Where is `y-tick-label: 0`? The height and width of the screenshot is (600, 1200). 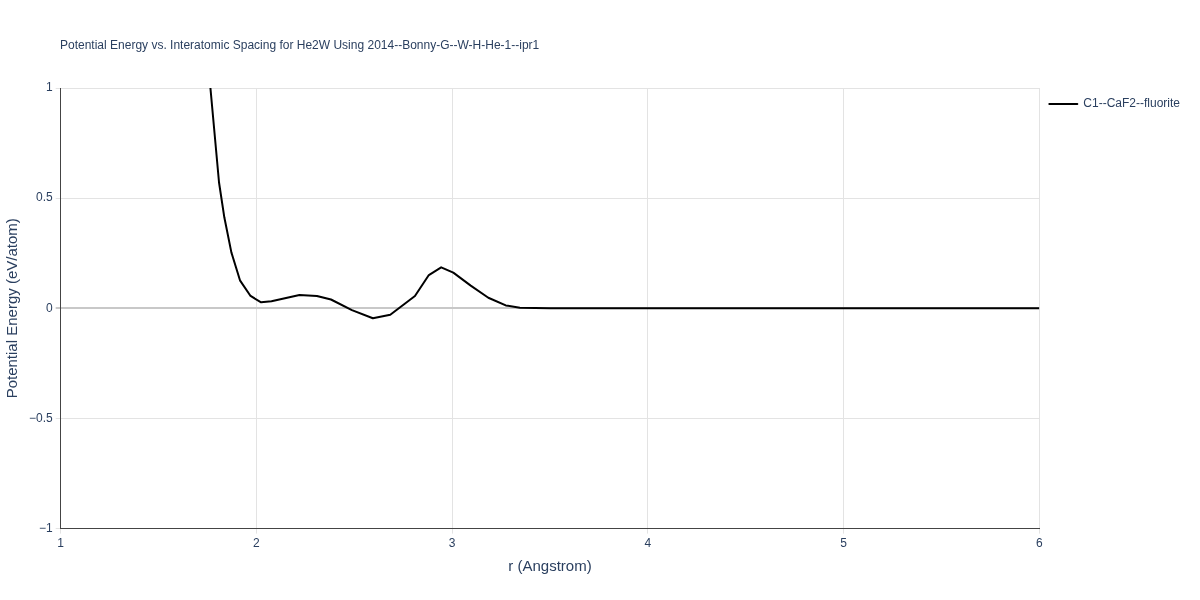 y-tick-label: 0 is located at coordinates (49, 307).